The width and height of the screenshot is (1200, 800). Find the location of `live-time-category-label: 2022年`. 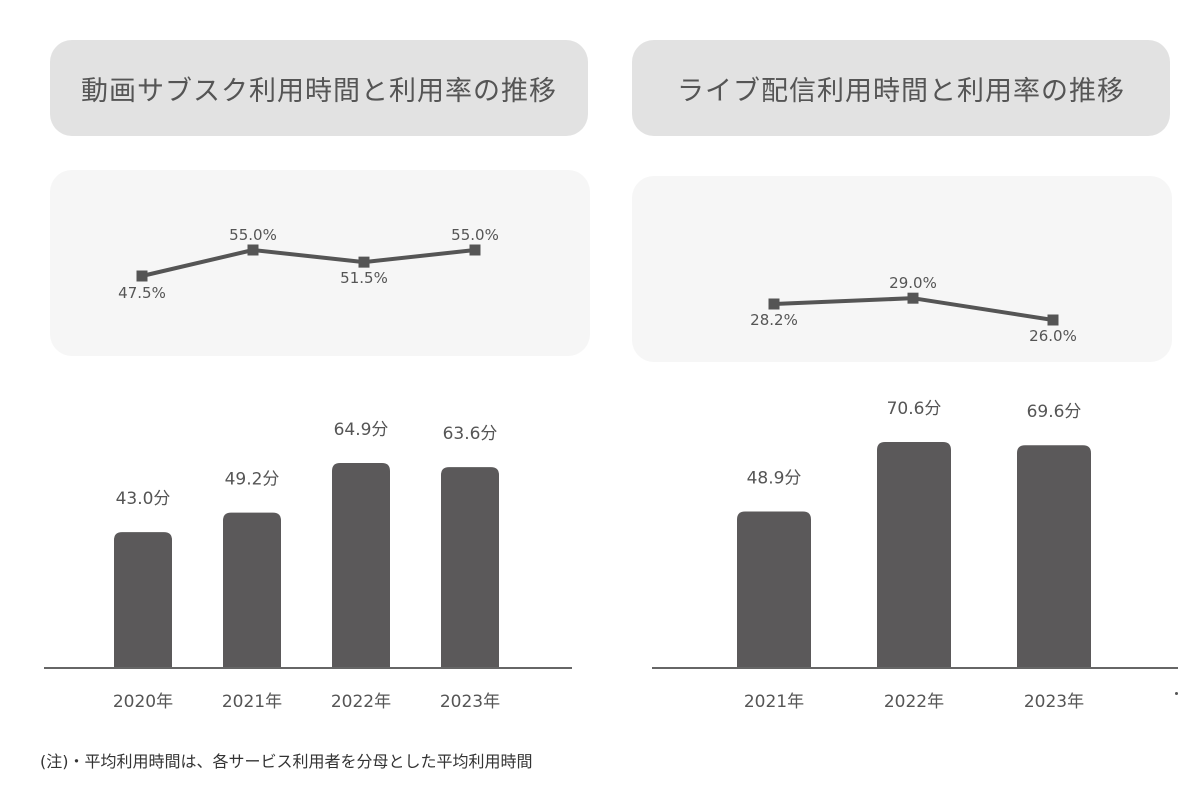

live-time-category-label: 2022年 is located at coordinates (914, 702).